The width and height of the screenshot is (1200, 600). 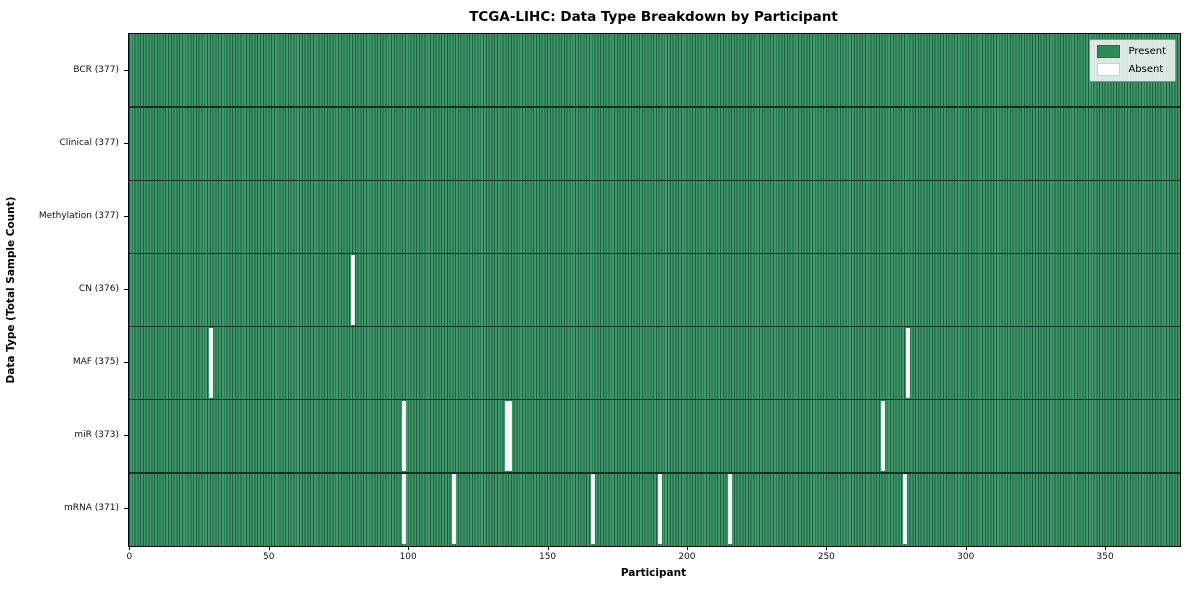 What do you see at coordinates (966, 557) in the screenshot?
I see `xtick-label-300: 300` at bounding box center [966, 557].